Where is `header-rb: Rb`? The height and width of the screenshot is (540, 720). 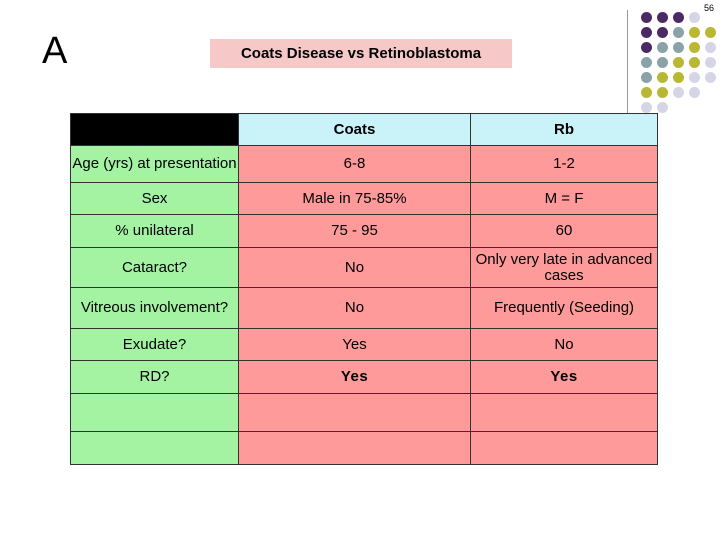
header-rb: Rb is located at coordinates (564, 129).